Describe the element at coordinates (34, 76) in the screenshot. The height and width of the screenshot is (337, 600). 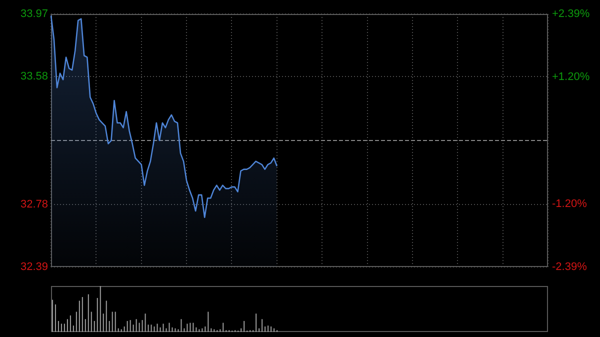
I see `y-tick-label: 33.58` at that location.